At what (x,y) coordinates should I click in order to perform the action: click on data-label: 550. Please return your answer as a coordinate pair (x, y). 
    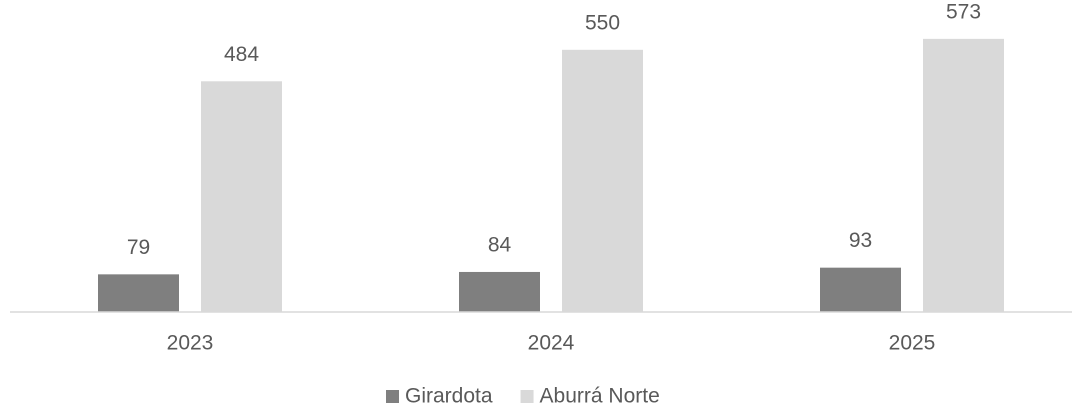
    Looking at the image, I should click on (602, 22).